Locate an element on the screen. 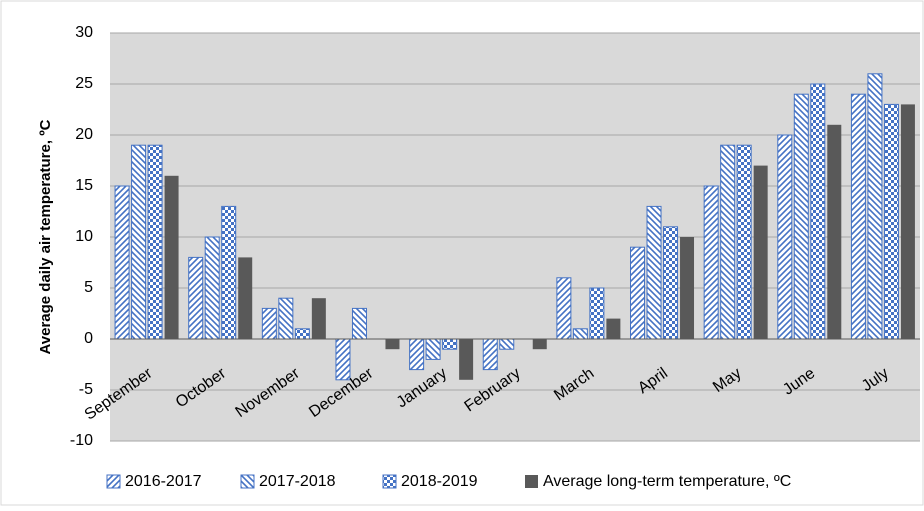 The width and height of the screenshot is (924, 511). y-tick-label: 25 is located at coordinates (84, 83).